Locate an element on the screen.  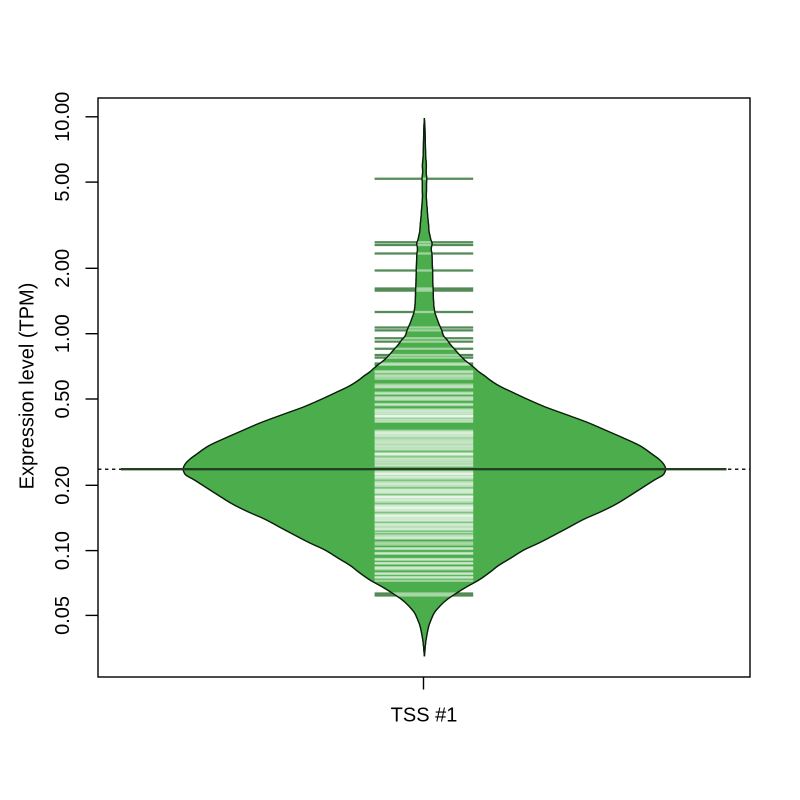
svg-text: 0.50 is located at coordinates (63, 399).